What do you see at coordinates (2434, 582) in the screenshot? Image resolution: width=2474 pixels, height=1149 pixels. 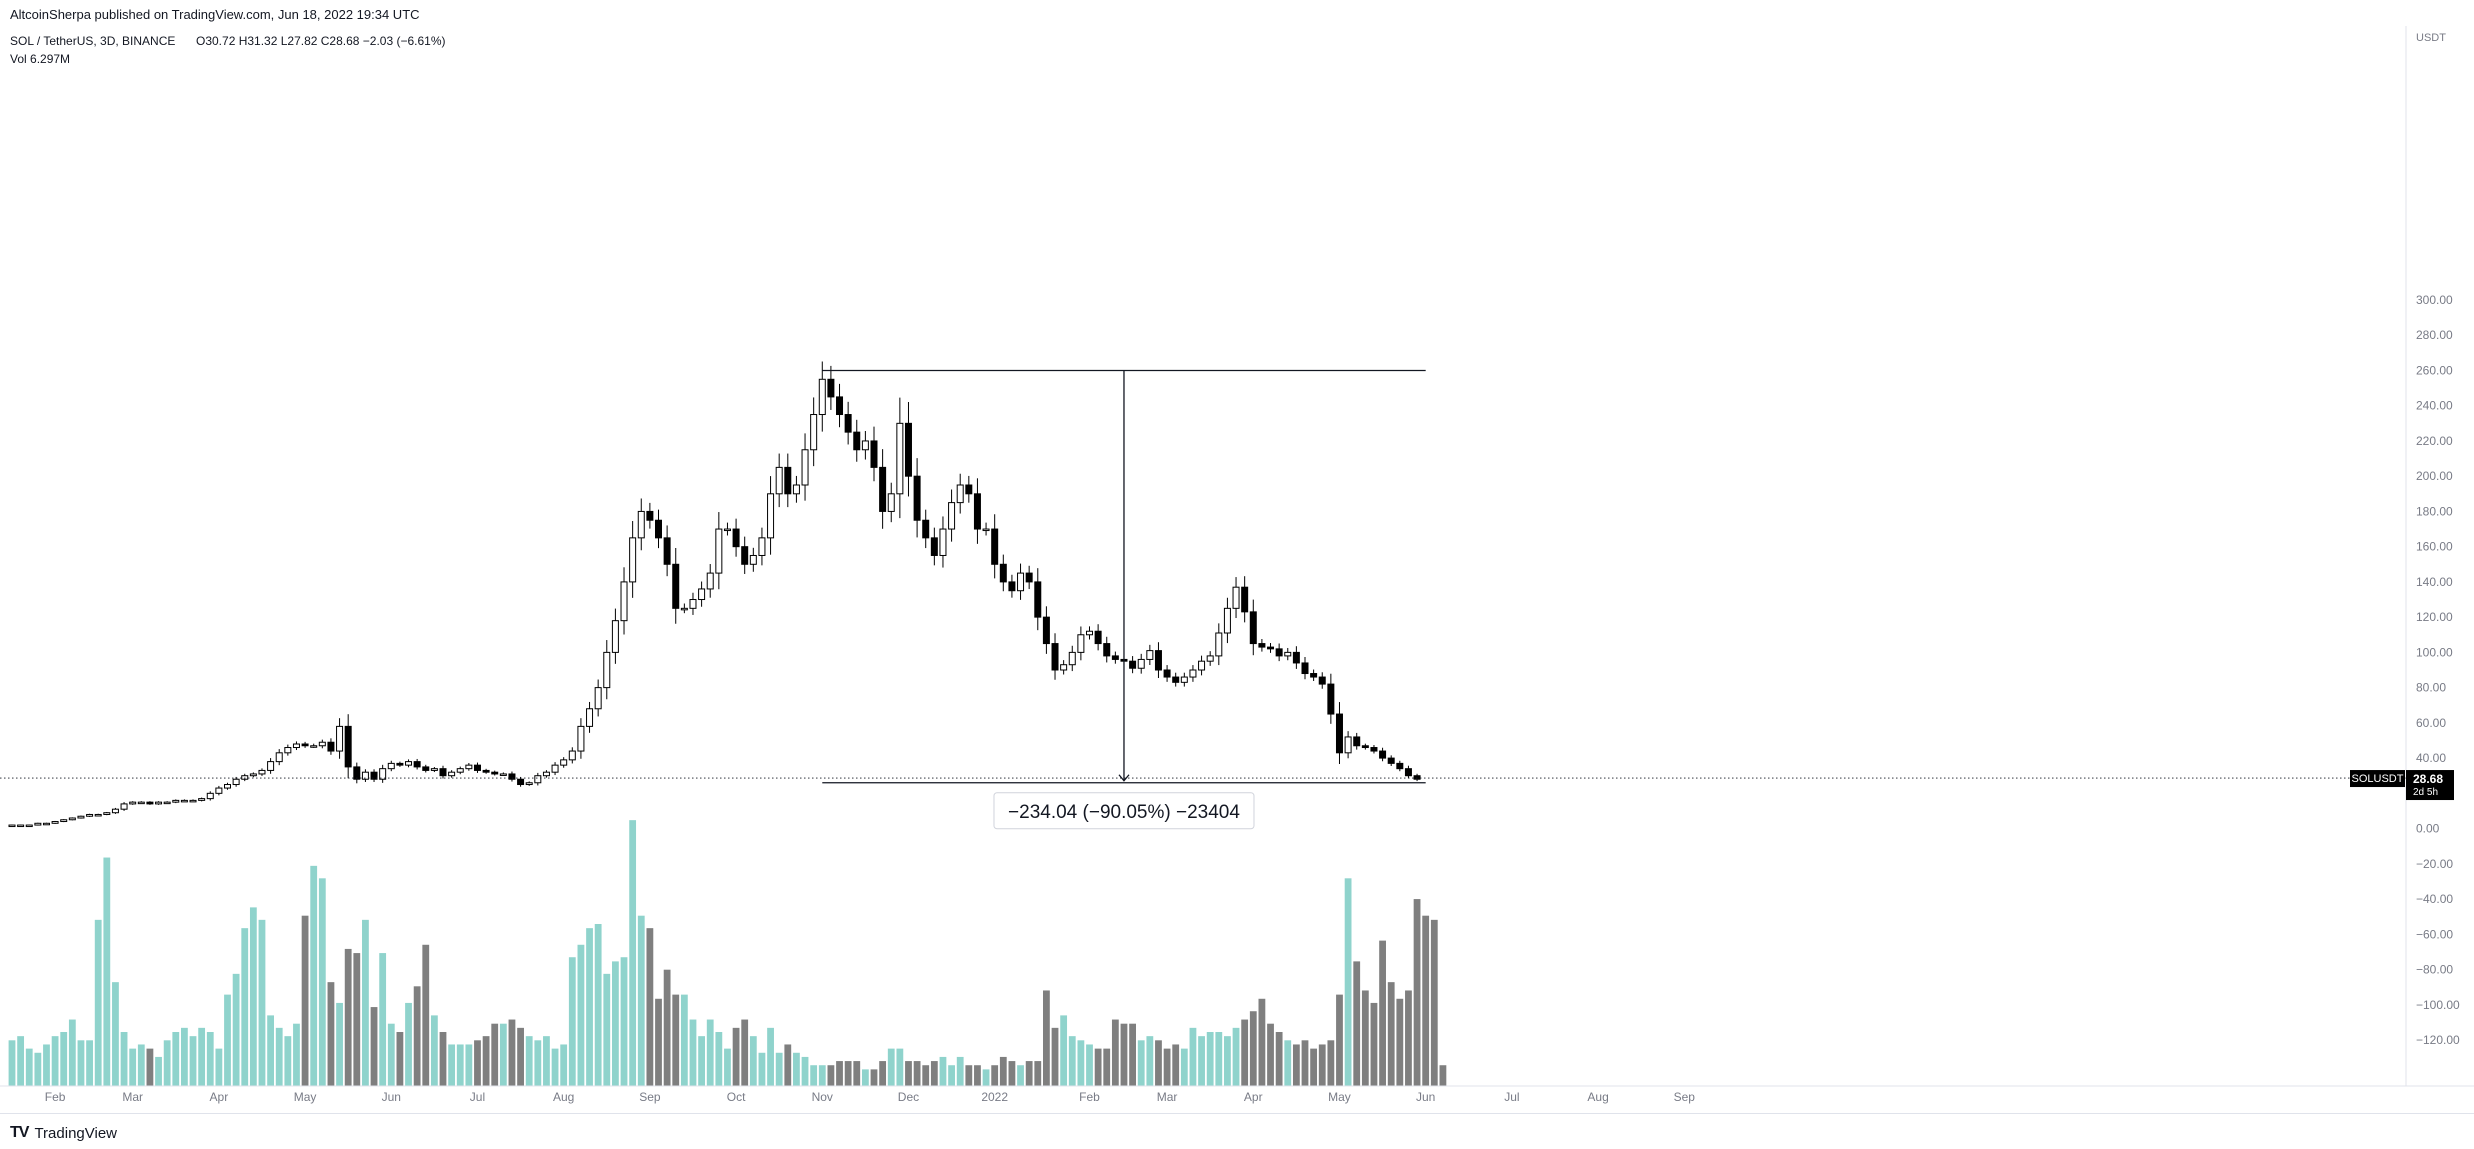 I see `price-tick-label: 140.00` at bounding box center [2434, 582].